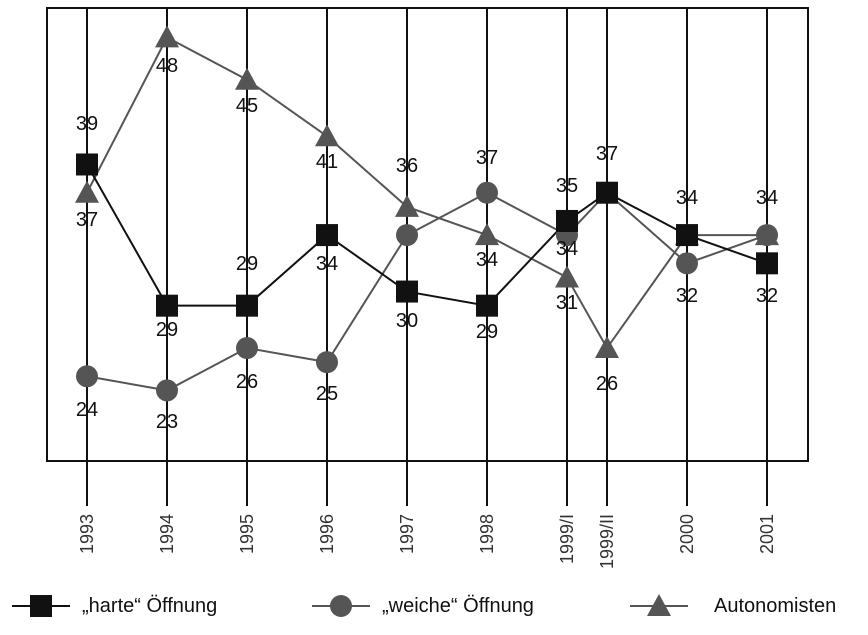 The image size is (868, 635). I want to click on legend-label-harte: „harte“ Öffnung, so click(150, 605).